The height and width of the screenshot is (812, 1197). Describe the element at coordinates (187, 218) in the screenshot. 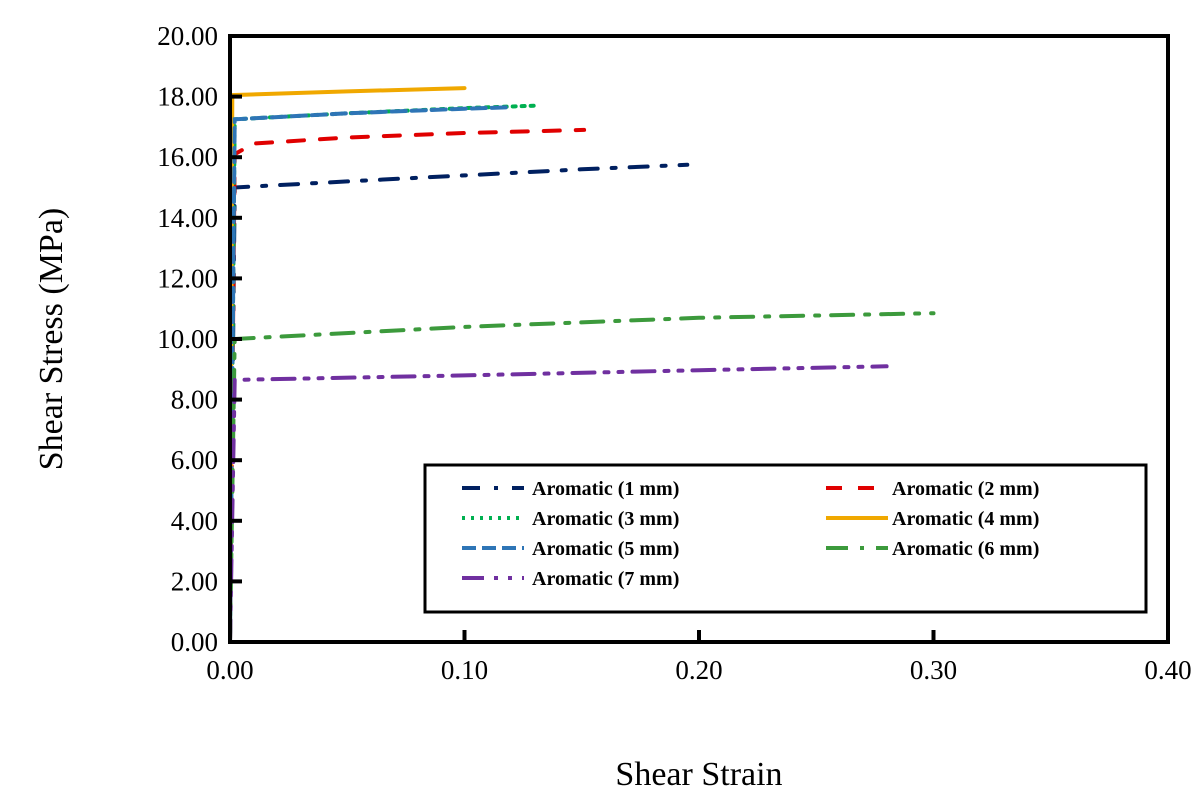

I see `y-tick-label: 14.00` at that location.